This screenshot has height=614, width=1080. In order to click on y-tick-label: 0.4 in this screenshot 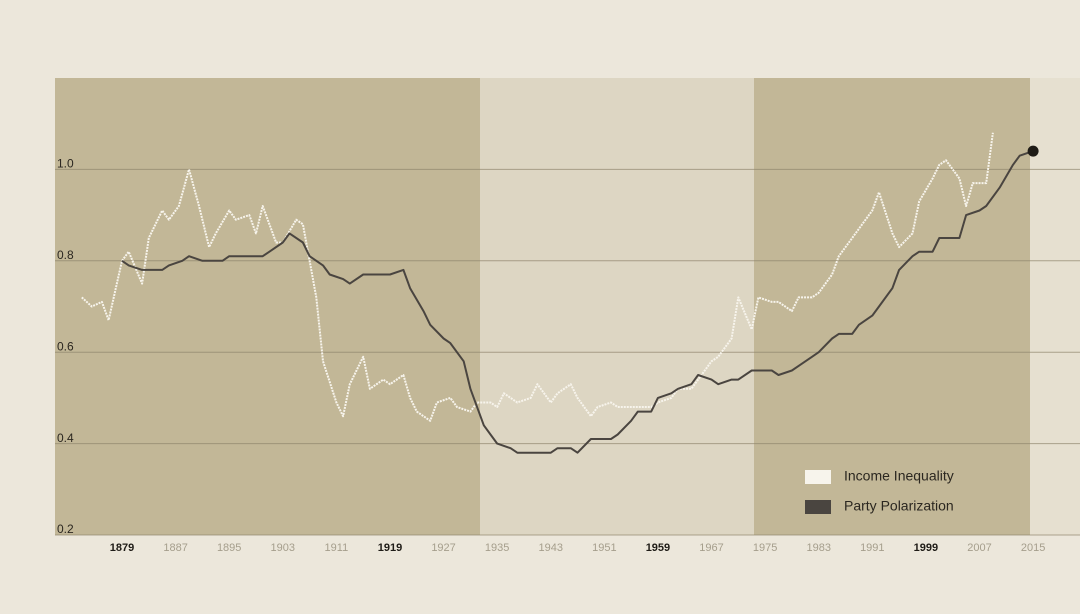, I will do `click(65, 438)`.